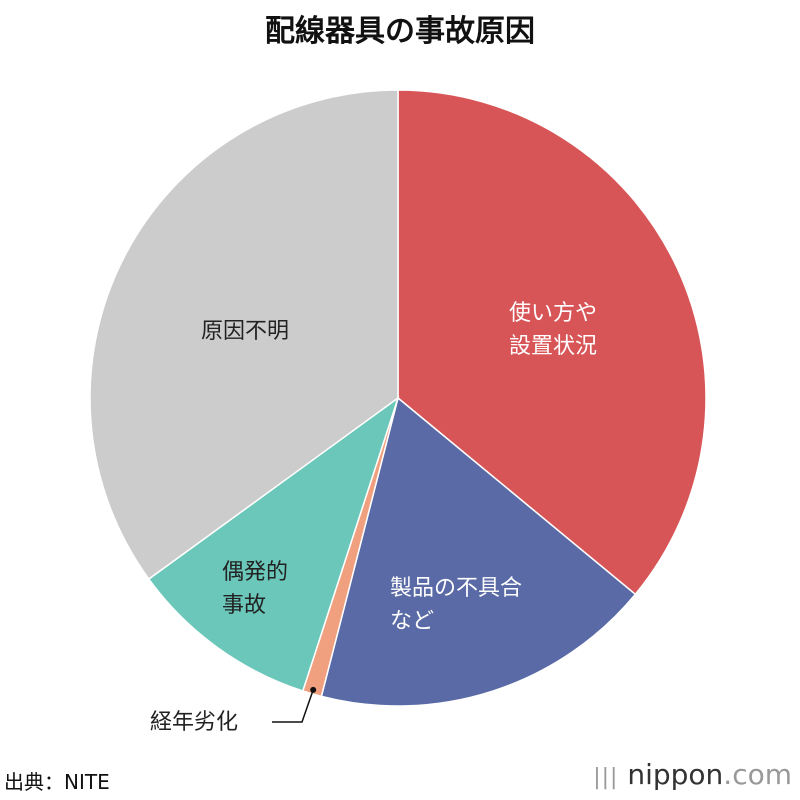 This screenshot has height=800, width=800. Describe the element at coordinates (57, 782) in the screenshot. I see `source: 出典：NITE` at that location.